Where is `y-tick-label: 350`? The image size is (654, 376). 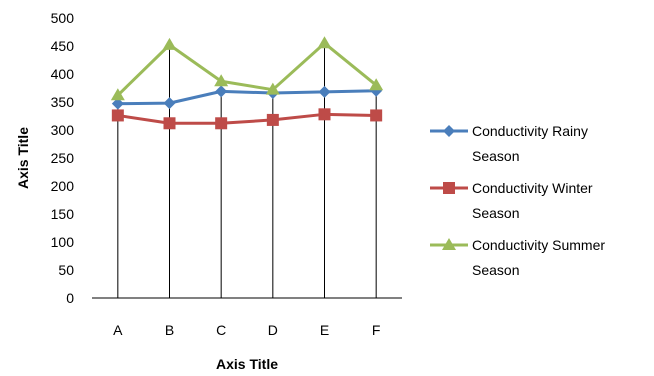 y-tick-label: 350 is located at coordinates (63, 102).